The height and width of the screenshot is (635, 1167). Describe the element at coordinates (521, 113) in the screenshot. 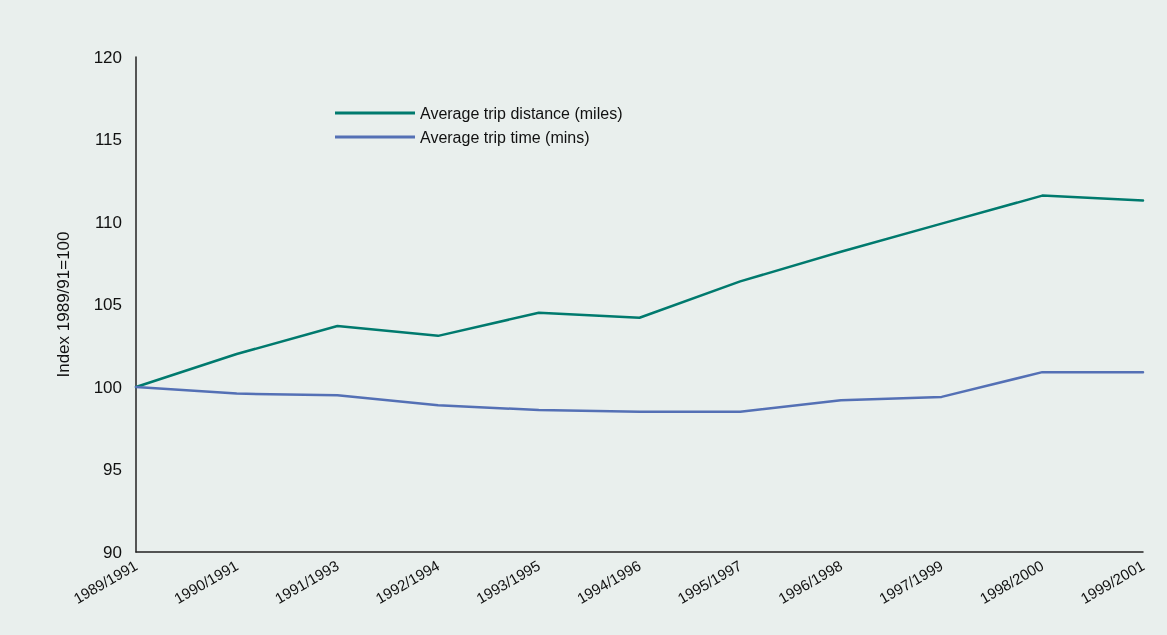

I see `legend-label: Average trip distance (miles)` at that location.